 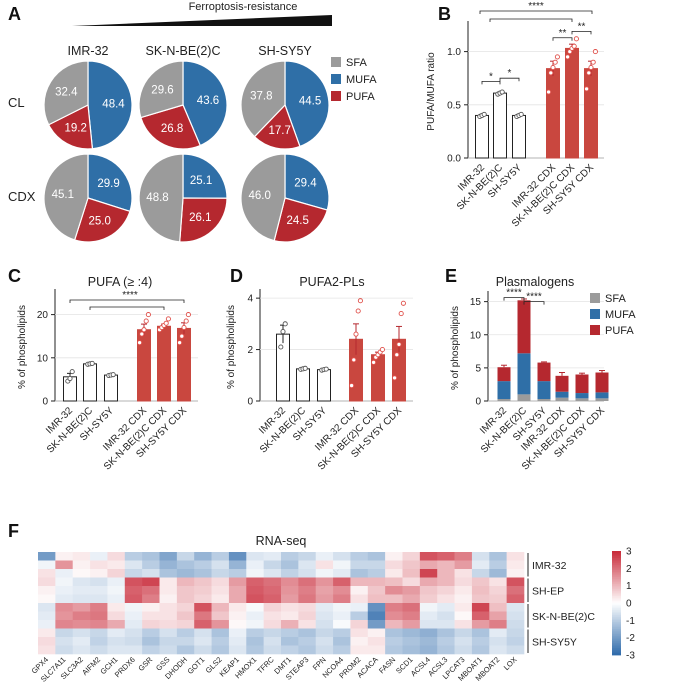 What do you see at coordinates (510, 73) in the screenshot?
I see `significance-label: *` at bounding box center [510, 73].